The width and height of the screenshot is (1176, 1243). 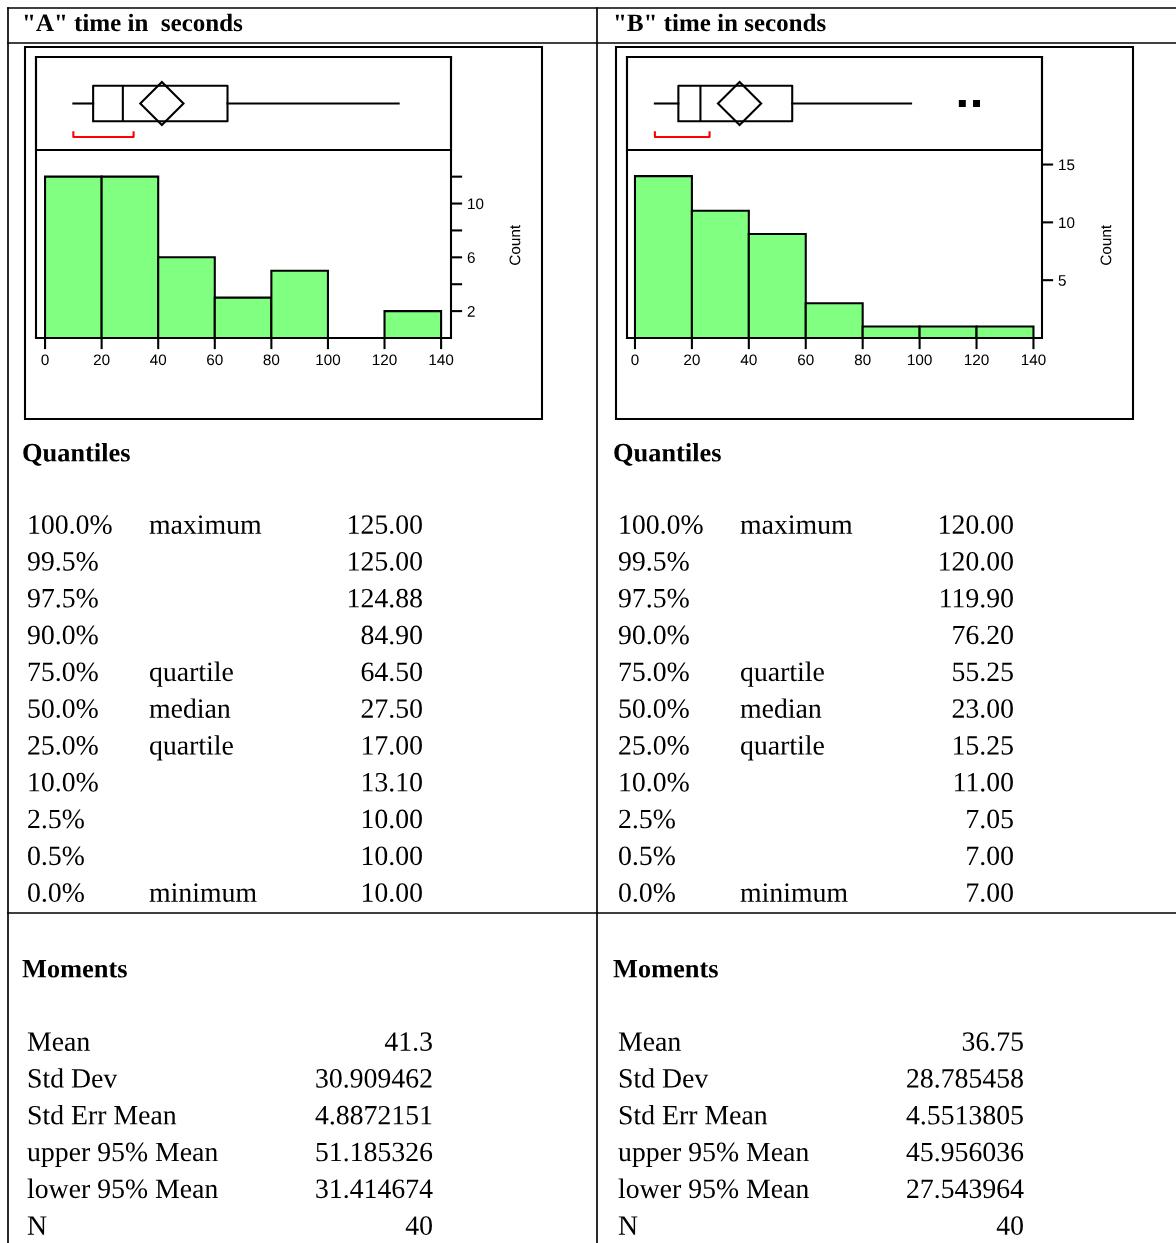 I want to click on text: 36.75, so click(x=992, y=1042).